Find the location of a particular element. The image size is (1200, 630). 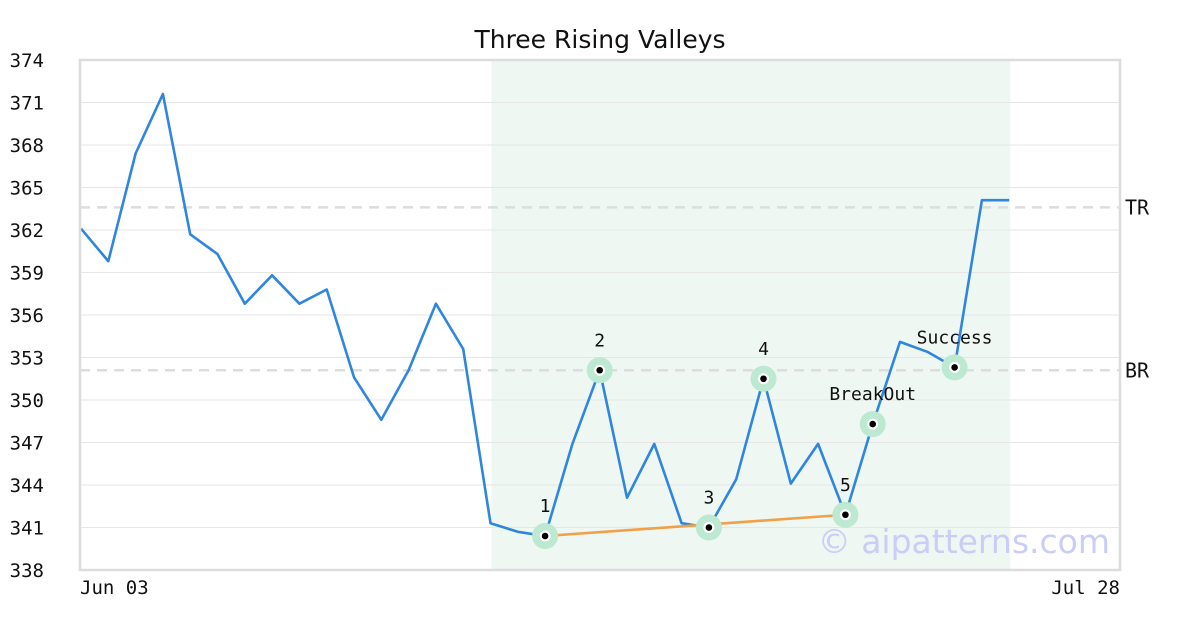

markers-layer: 1 2 3 4 5 BreakOut Success is located at coordinates (762, 438).